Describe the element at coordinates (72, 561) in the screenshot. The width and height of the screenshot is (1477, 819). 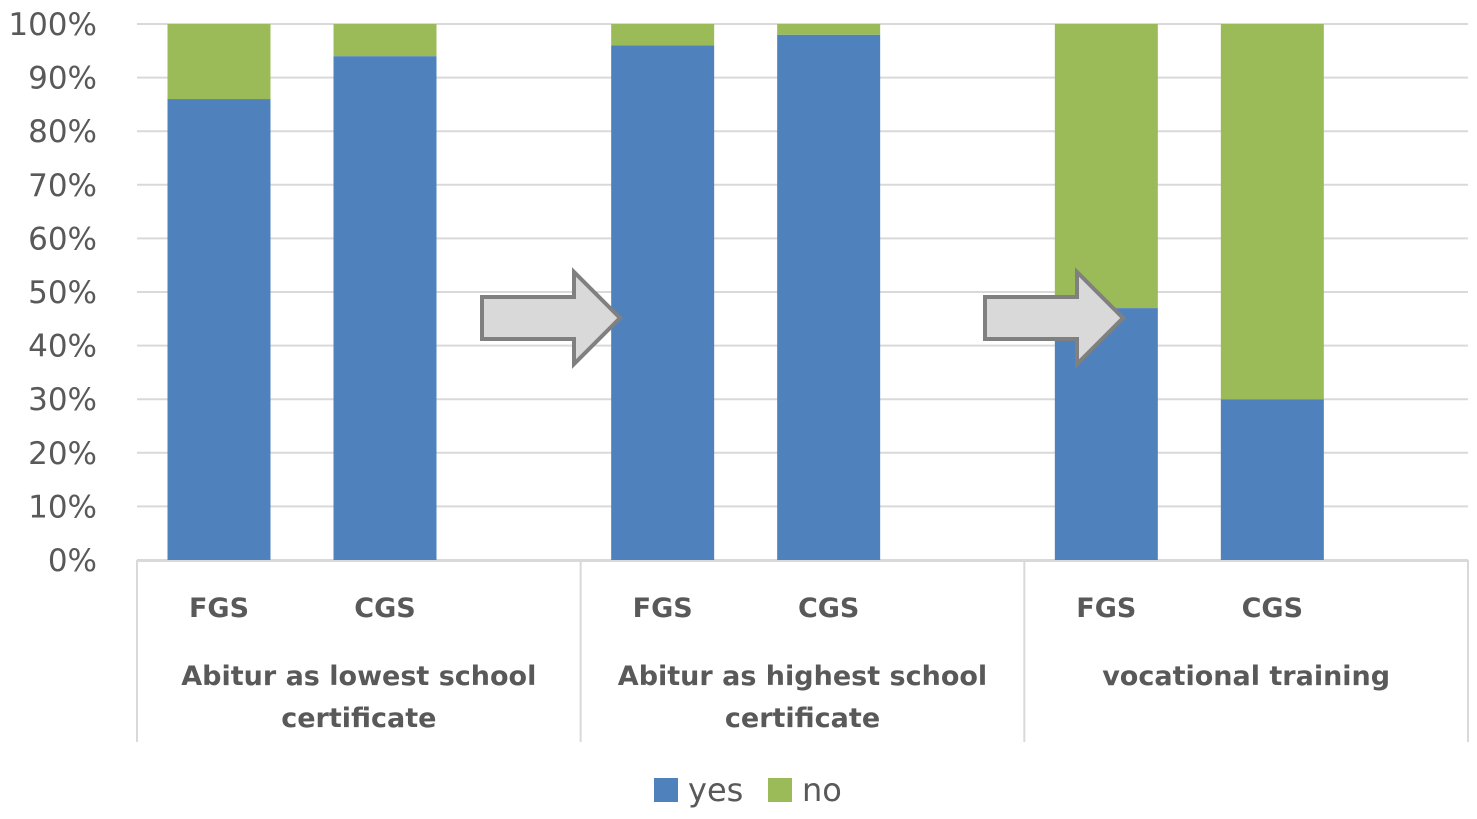
I see `y-tick-label: 0%` at that location.